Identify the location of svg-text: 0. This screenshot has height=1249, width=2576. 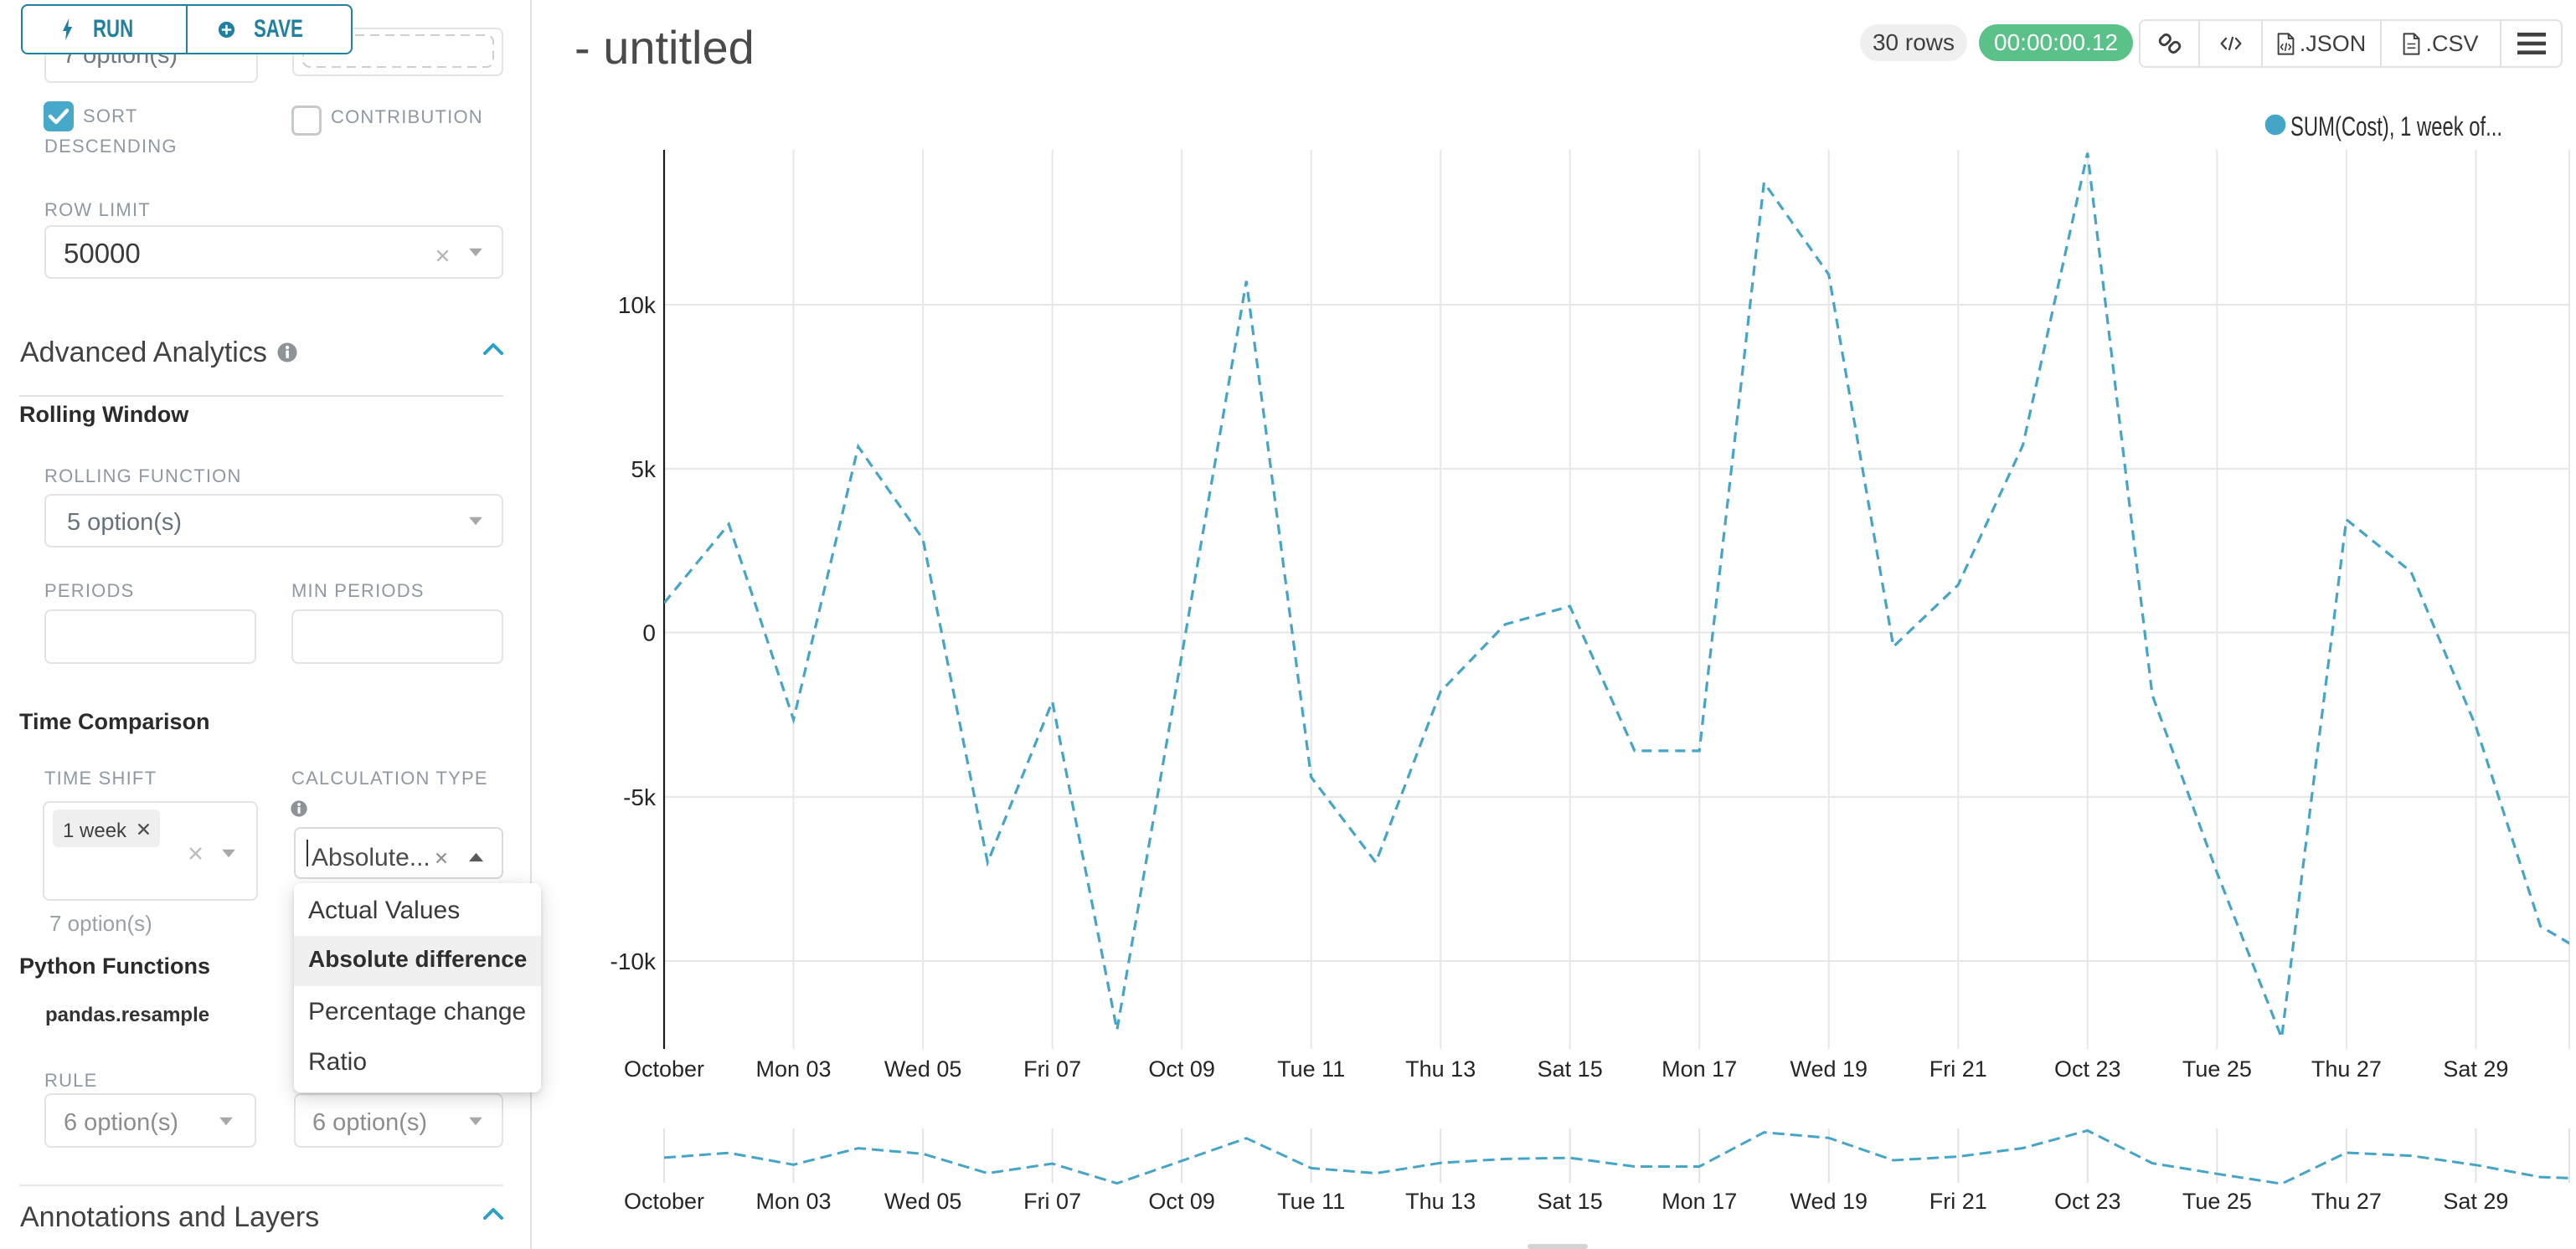
(649, 633).